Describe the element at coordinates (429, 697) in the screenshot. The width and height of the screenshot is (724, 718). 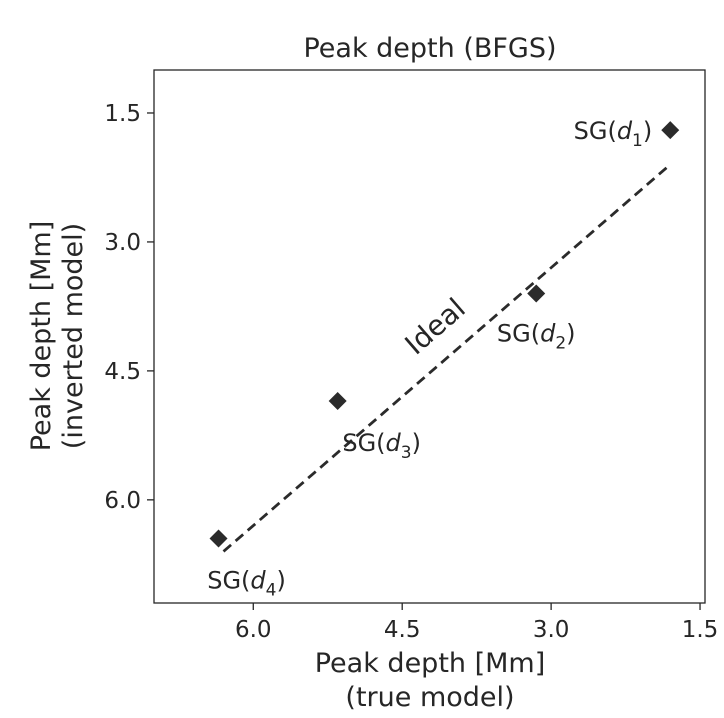
I see `x-axis-label-line-2: (true model)` at that location.